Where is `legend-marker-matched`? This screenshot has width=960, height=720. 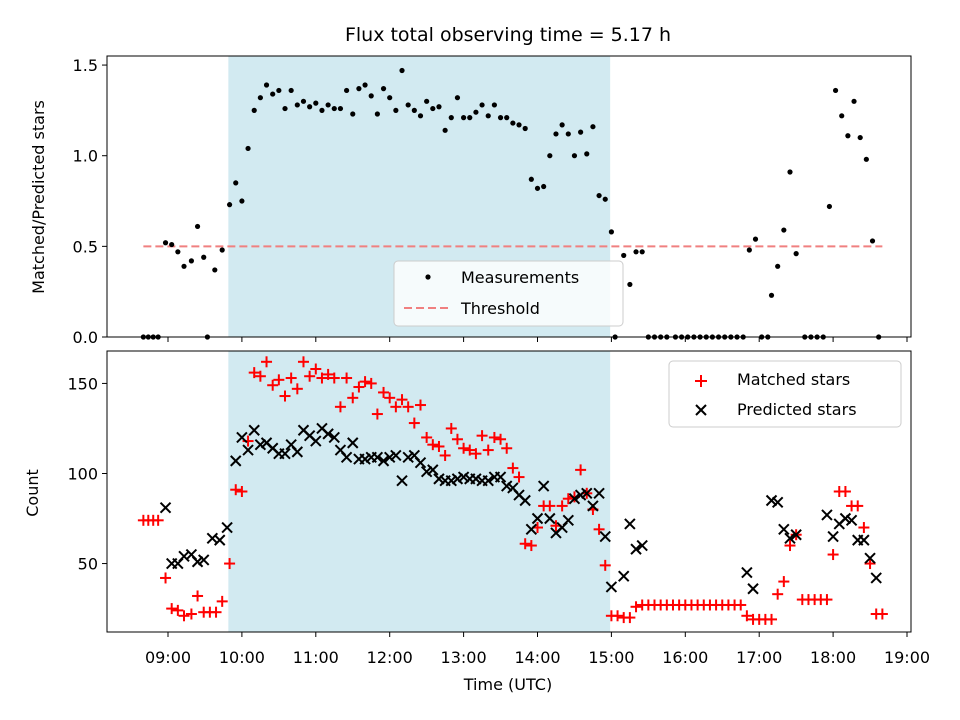
legend-marker-matched is located at coordinates (701, 381).